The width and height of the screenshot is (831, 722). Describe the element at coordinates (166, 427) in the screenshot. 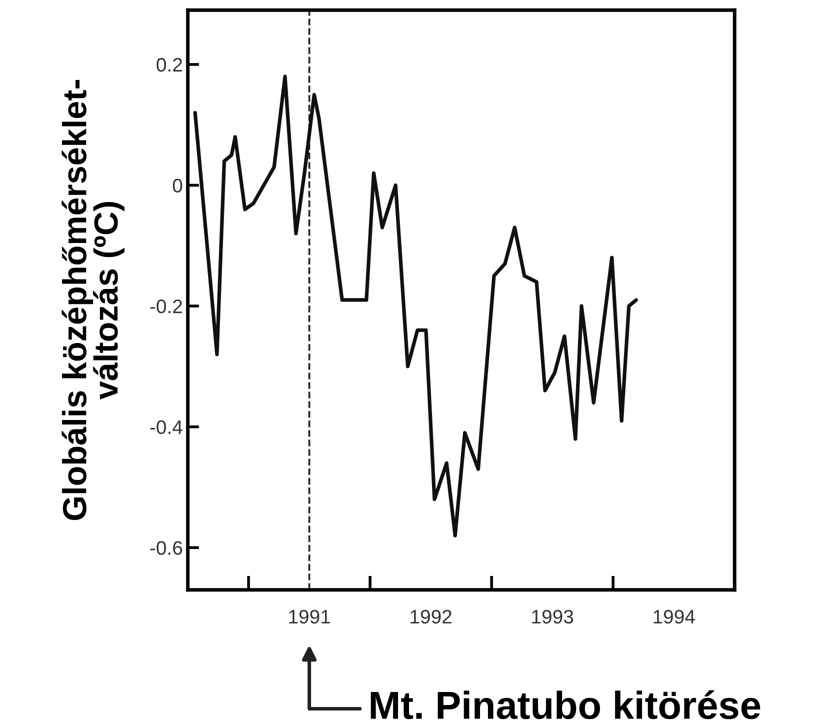

I see `y-tick-label: -0.4` at that location.